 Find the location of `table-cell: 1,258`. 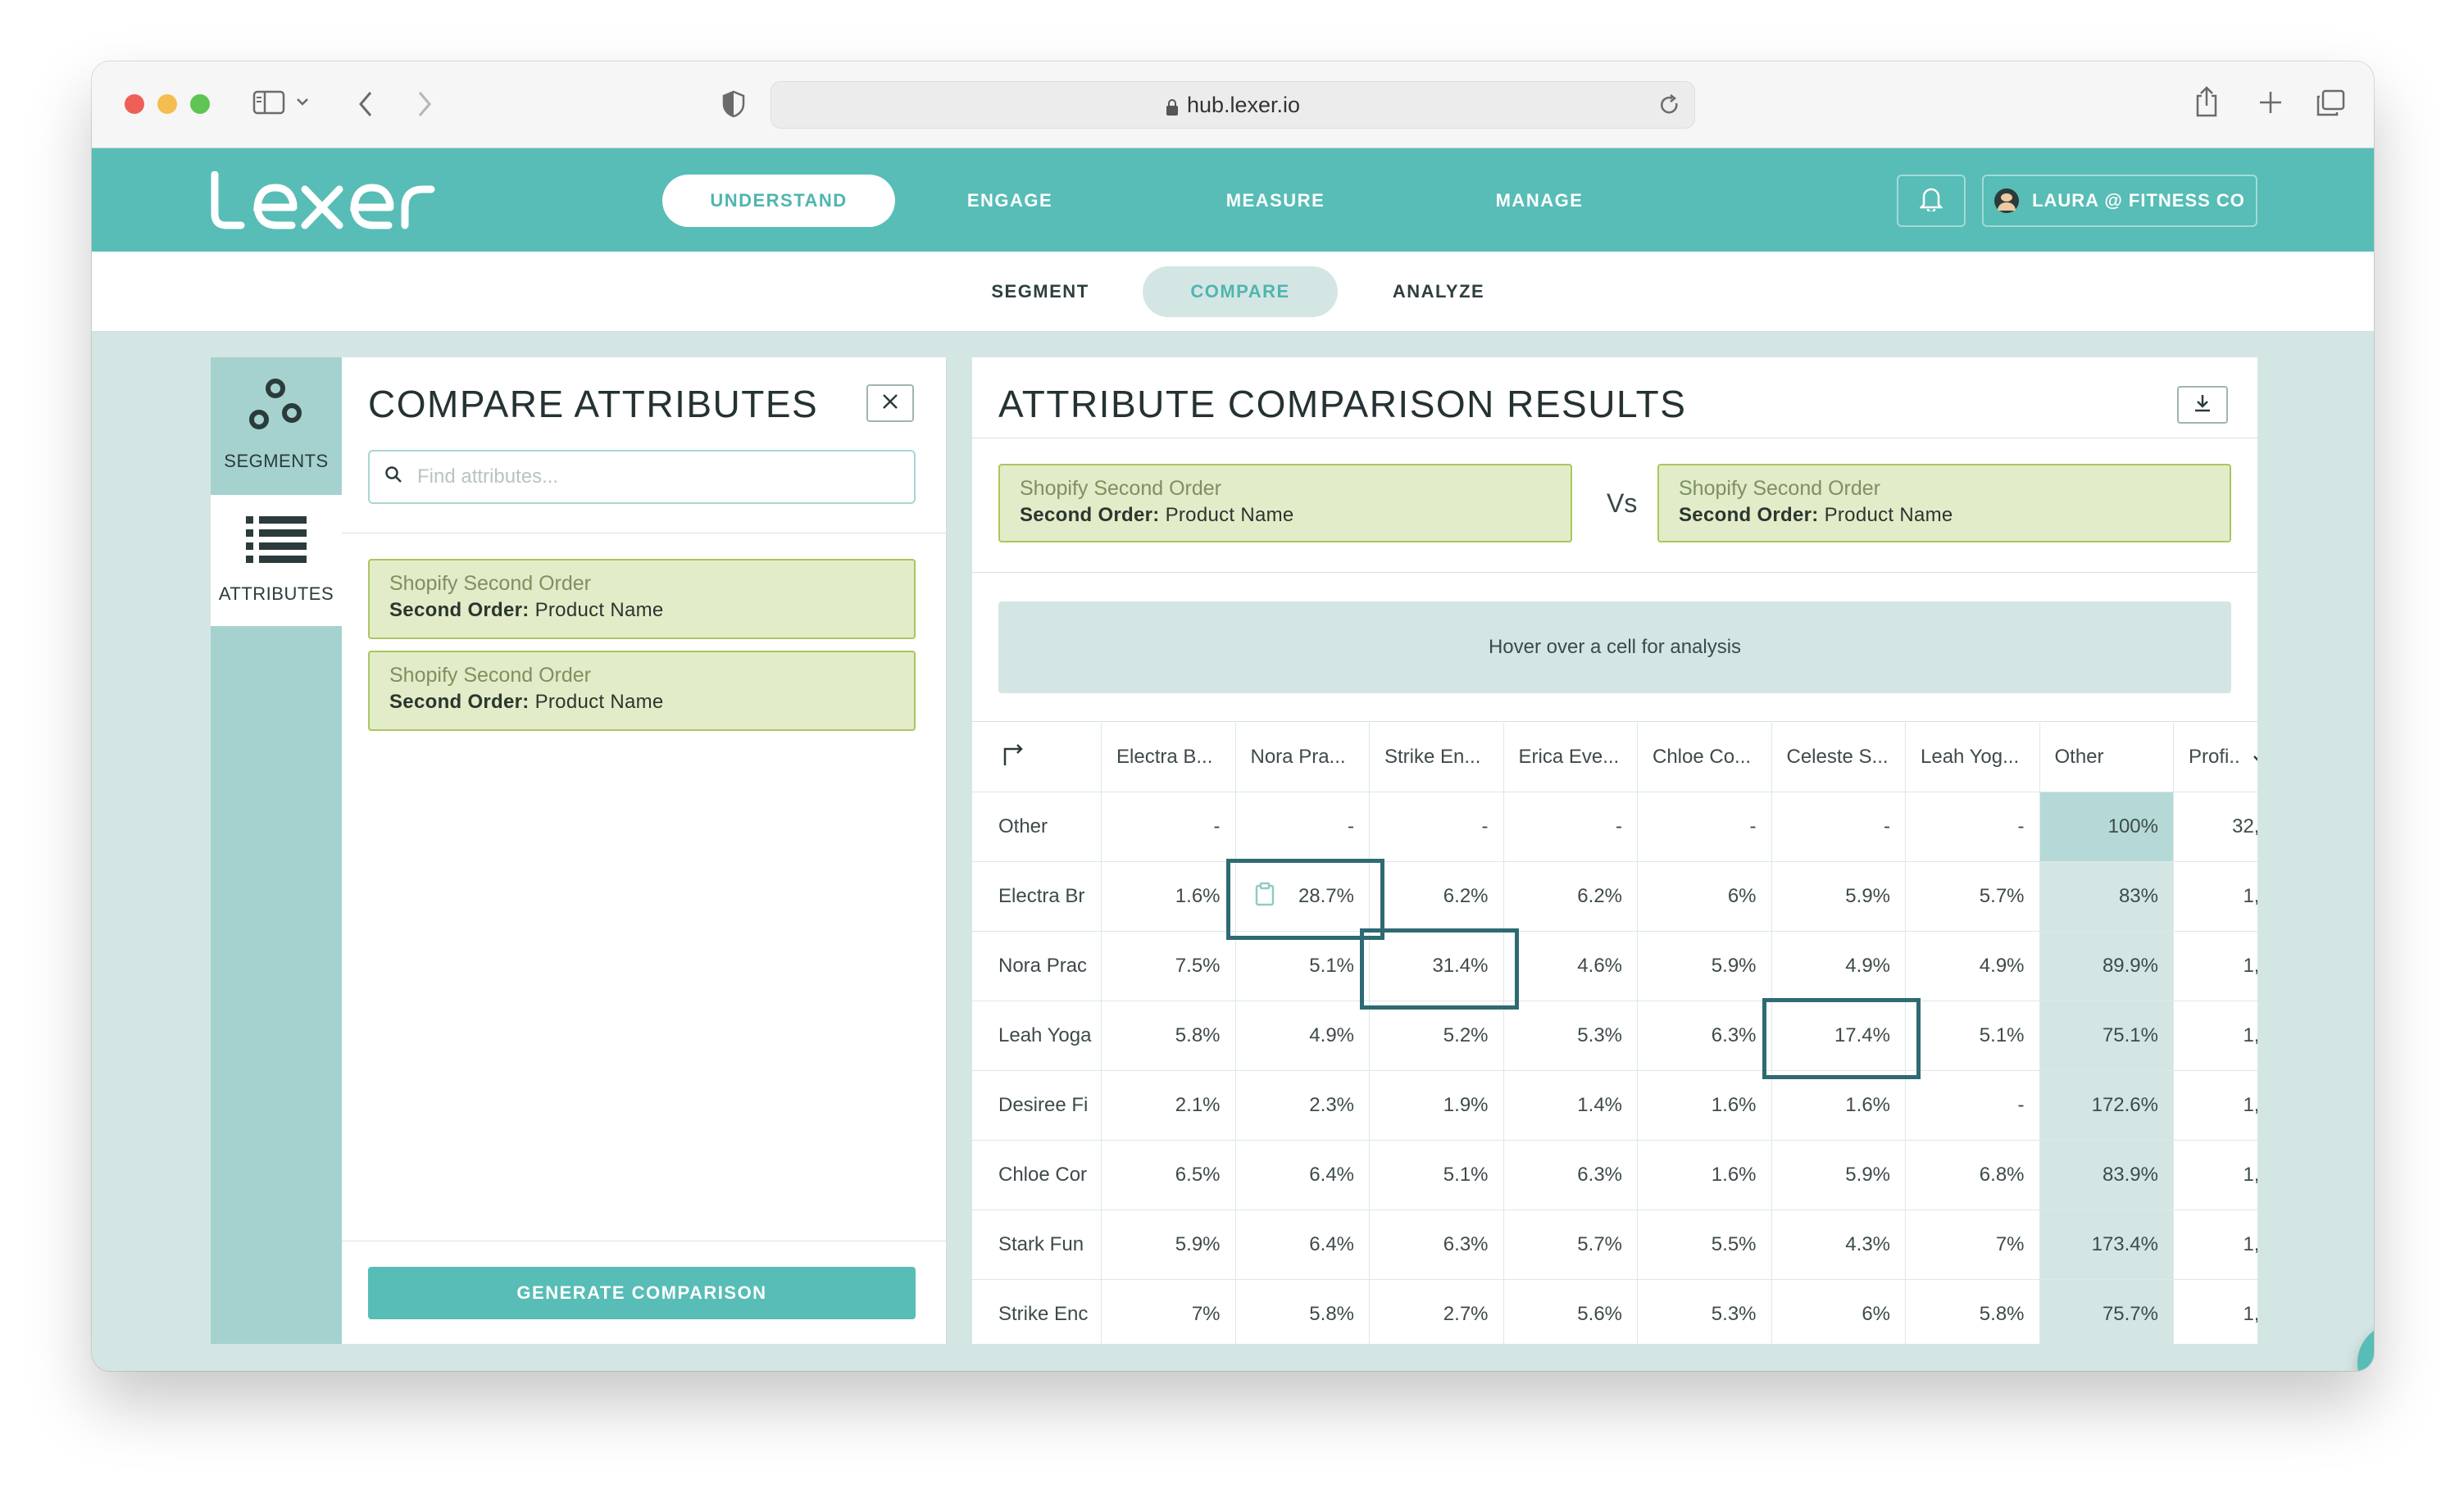

table-cell: 1,258 is located at coordinates (2216, 1175).